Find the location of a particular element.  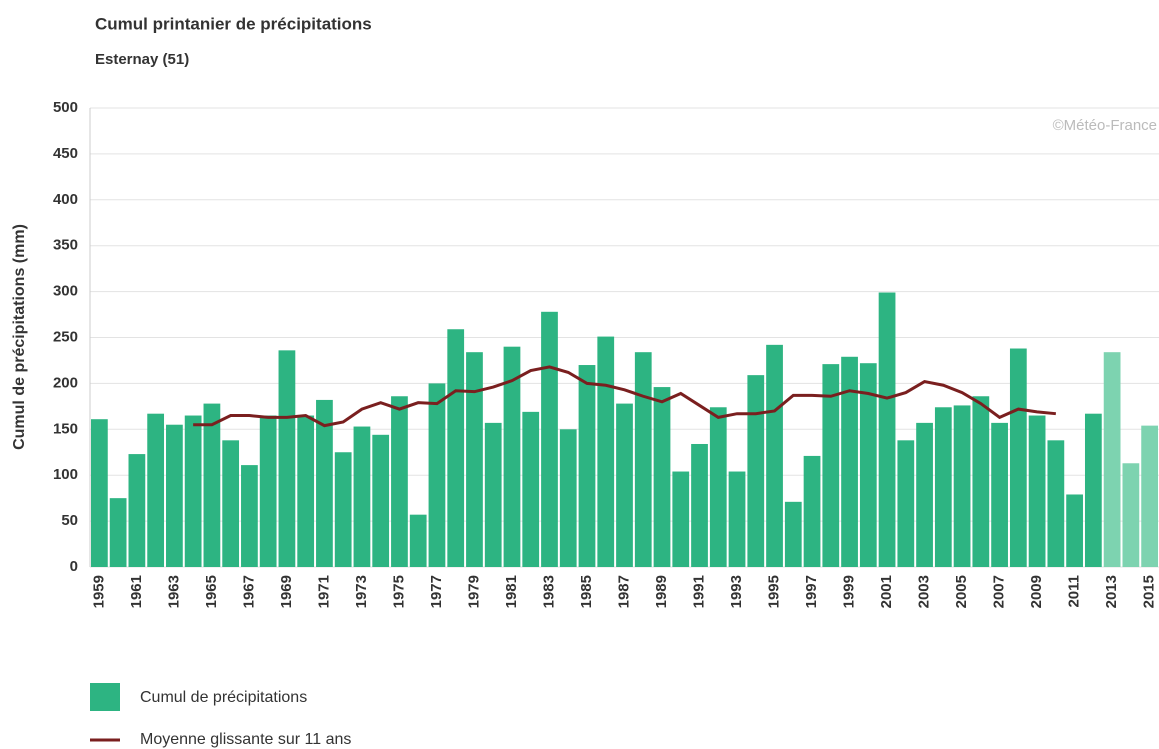

y-tick-label: 150 is located at coordinates (65, 428).